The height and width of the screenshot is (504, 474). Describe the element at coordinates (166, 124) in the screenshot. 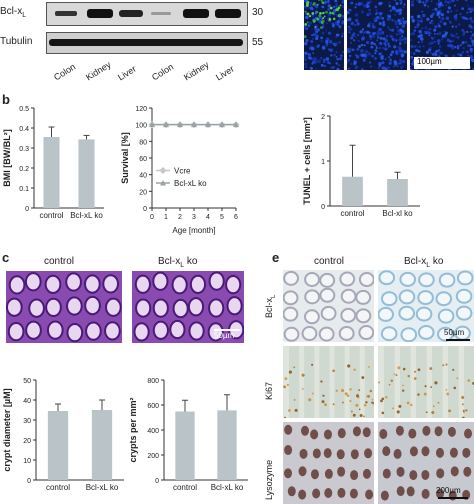

I see `data-point` at that location.